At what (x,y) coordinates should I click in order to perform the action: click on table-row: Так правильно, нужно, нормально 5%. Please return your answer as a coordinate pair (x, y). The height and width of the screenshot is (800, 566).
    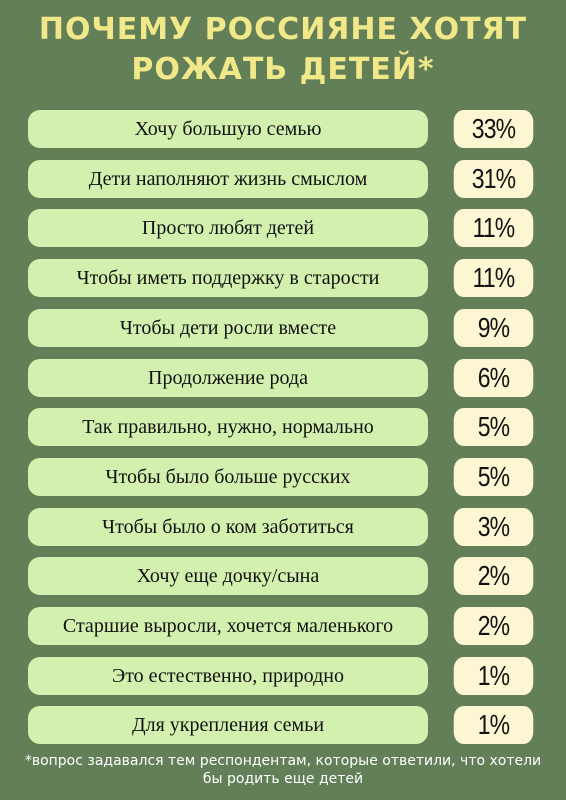
    Looking at the image, I should click on (285, 427).